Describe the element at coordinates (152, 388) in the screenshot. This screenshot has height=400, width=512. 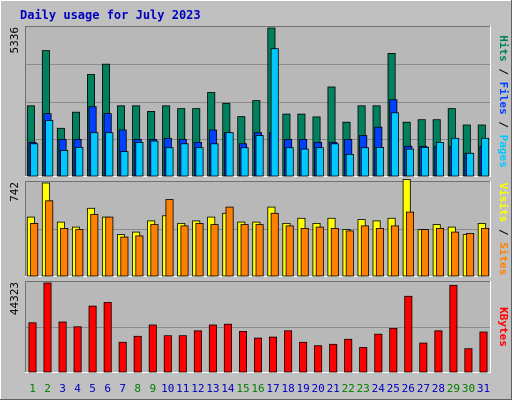
I see `x-tick-label-day-9: 9` at that location.